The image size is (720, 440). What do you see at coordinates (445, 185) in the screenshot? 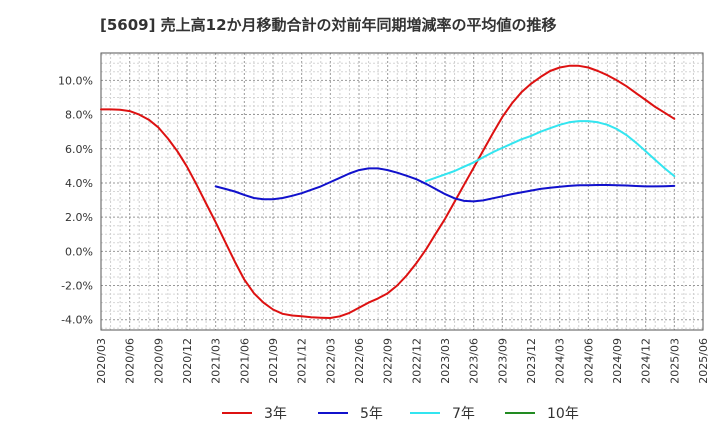
I see `series-line-5年` at bounding box center [445, 185].